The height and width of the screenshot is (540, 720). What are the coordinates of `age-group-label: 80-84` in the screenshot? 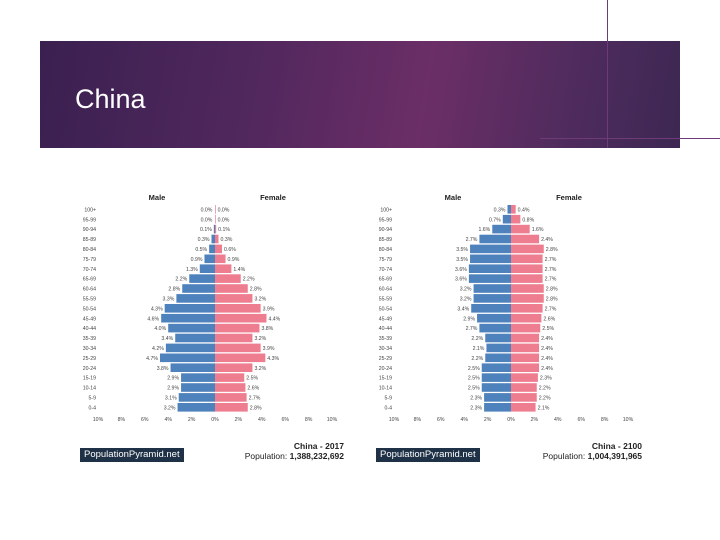 It's located at (89, 250).